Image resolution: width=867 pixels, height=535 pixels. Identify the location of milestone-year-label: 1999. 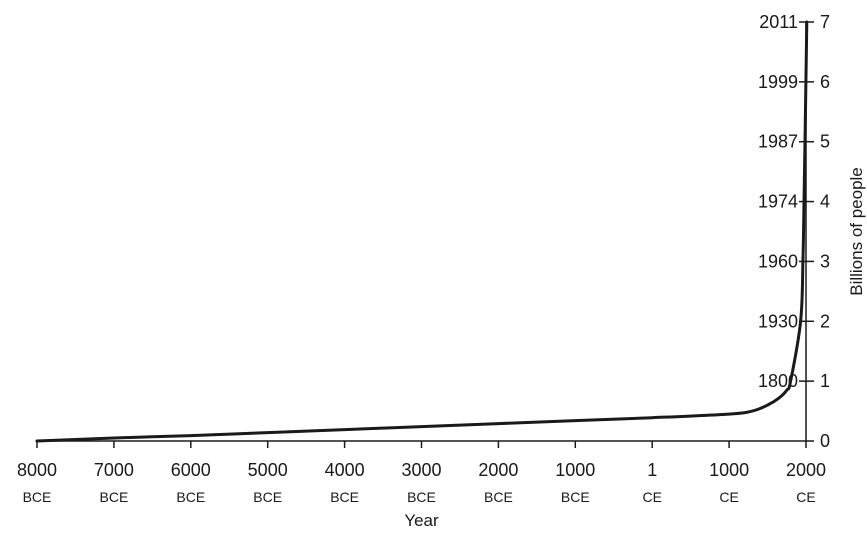
(778, 82).